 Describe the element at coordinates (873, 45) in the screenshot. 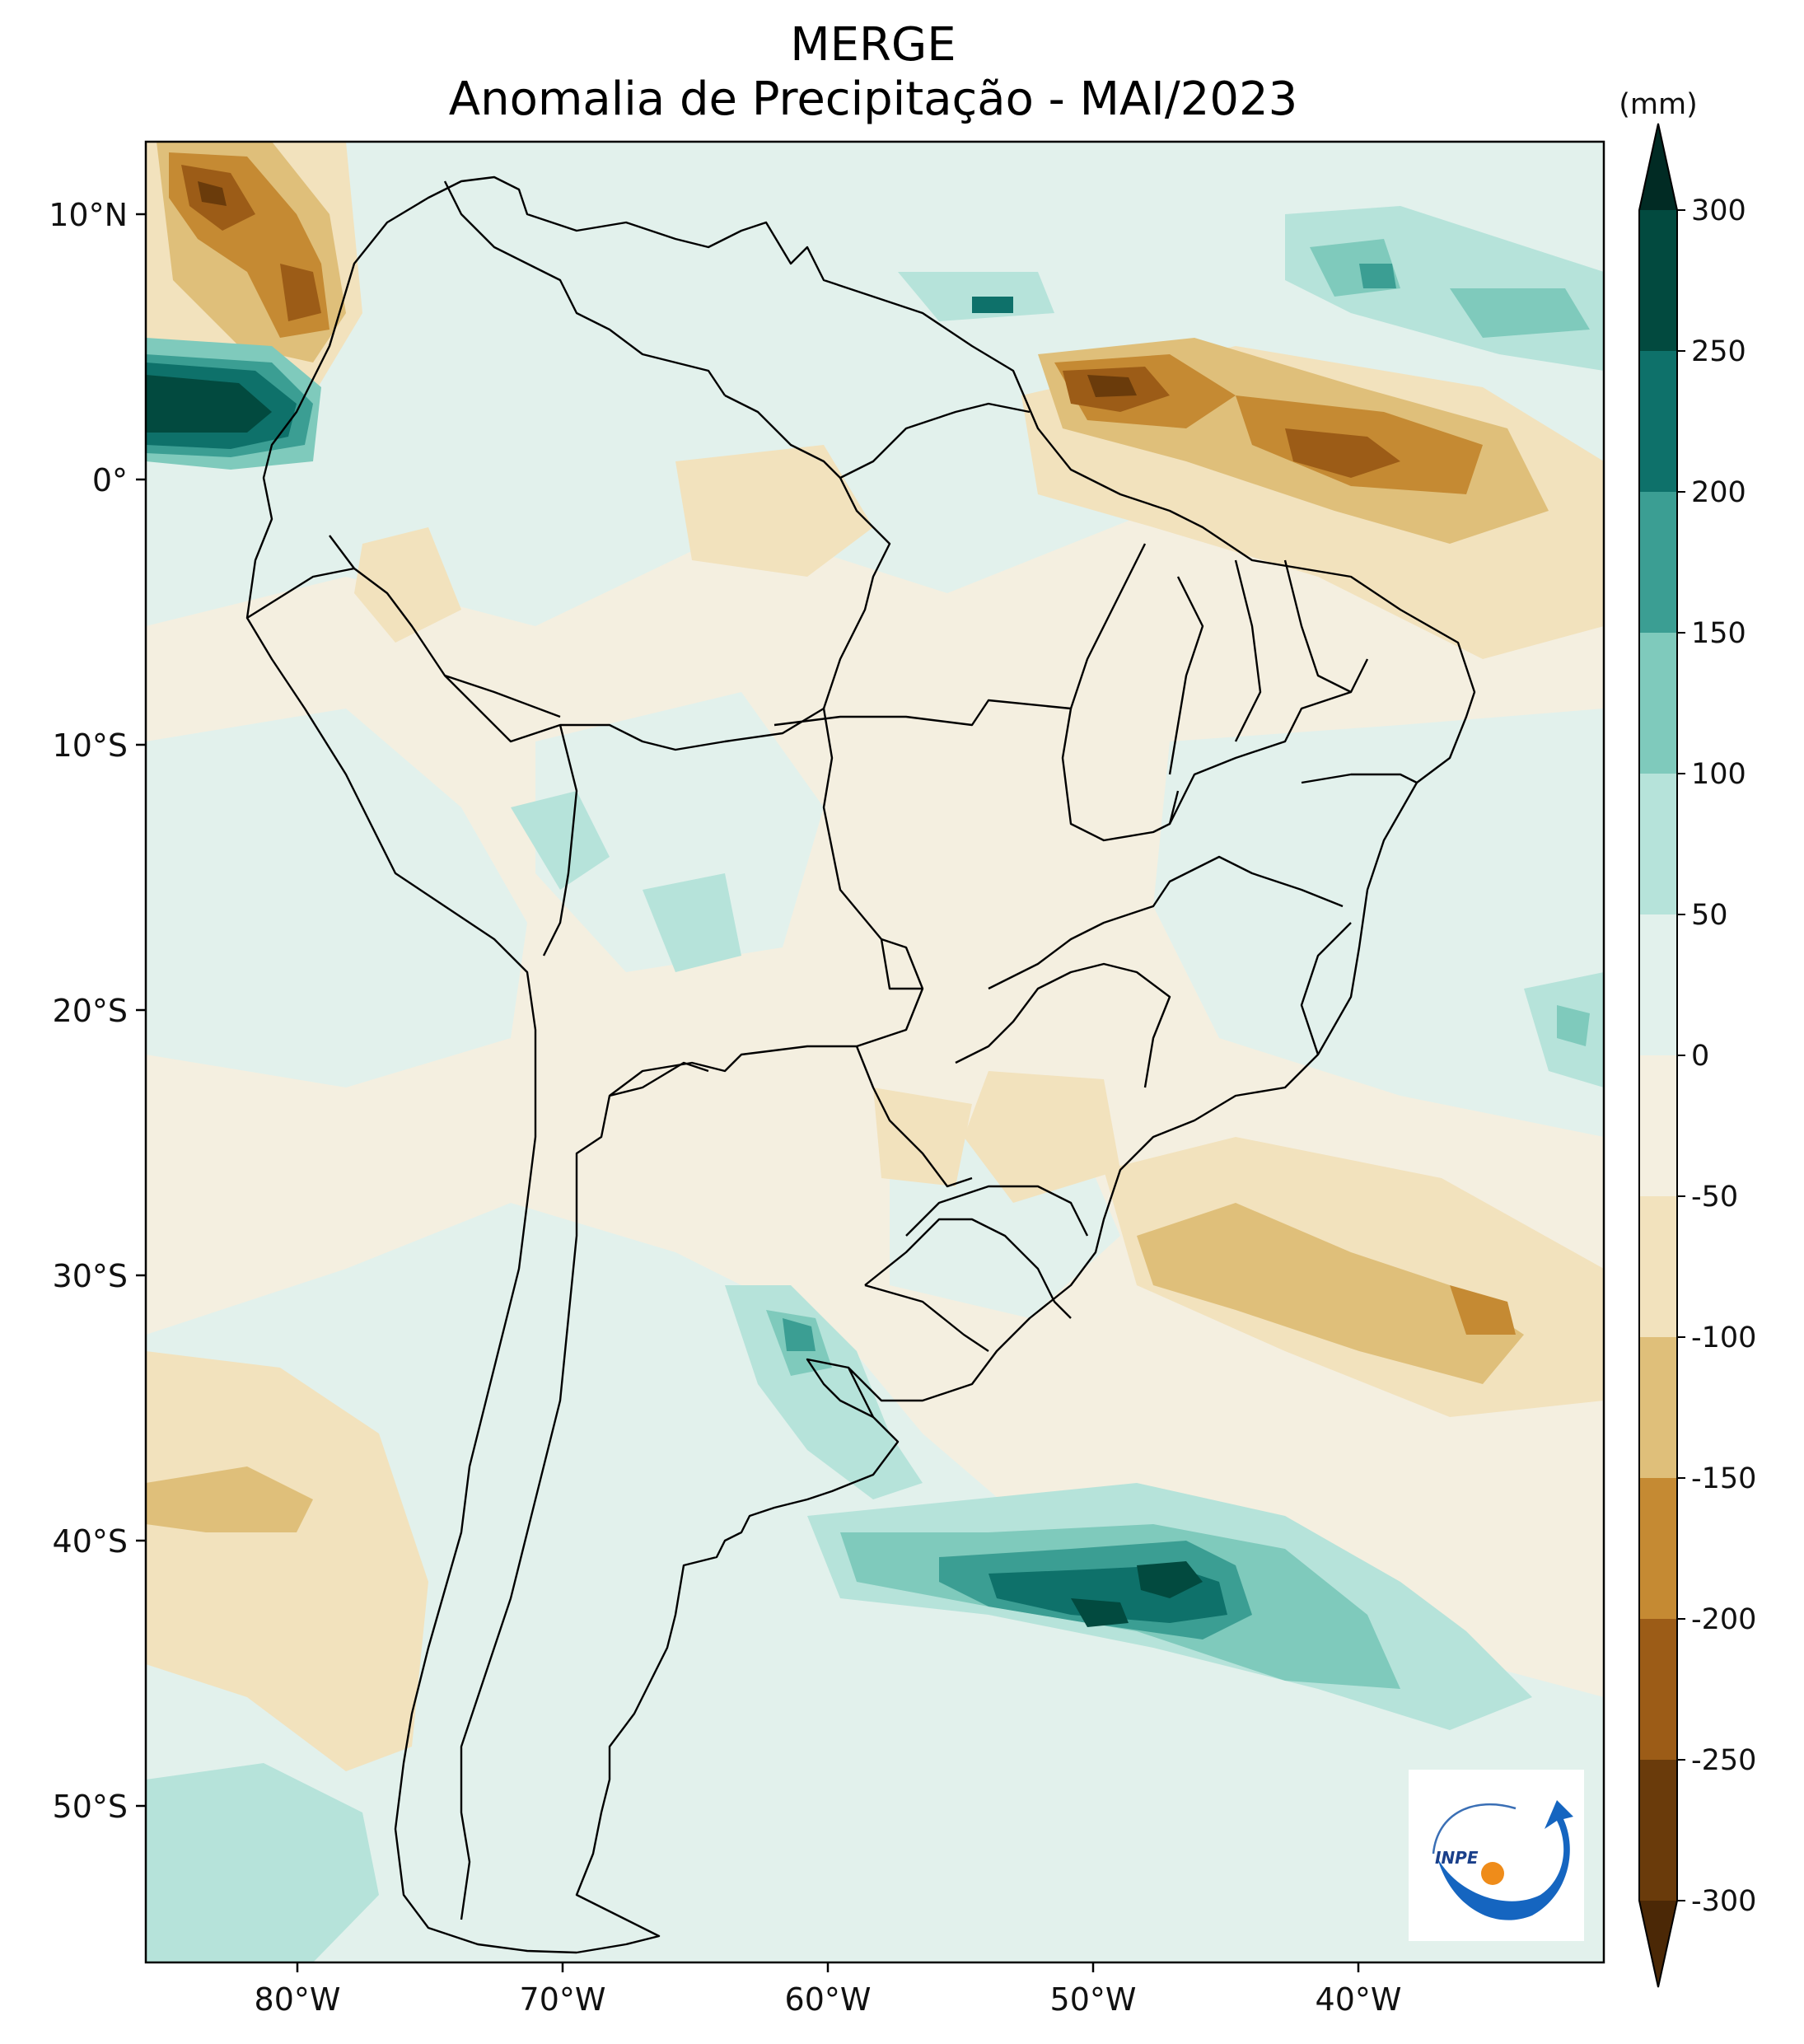

I see `title-line-1: MERGE` at that location.